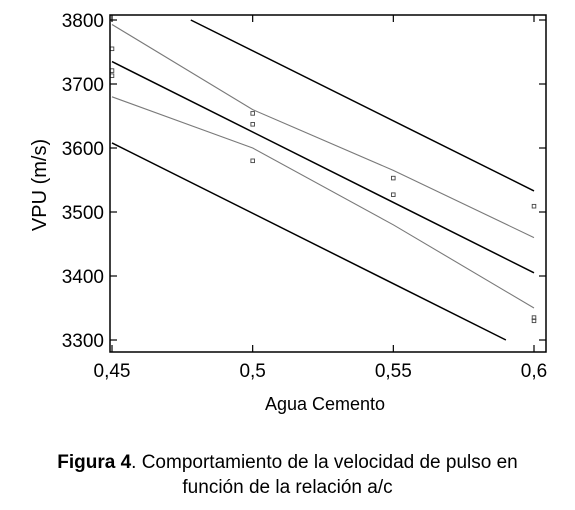  Describe the element at coordinates (83, 21) in the screenshot. I see `y-tick-label-3800: 3800` at that location.